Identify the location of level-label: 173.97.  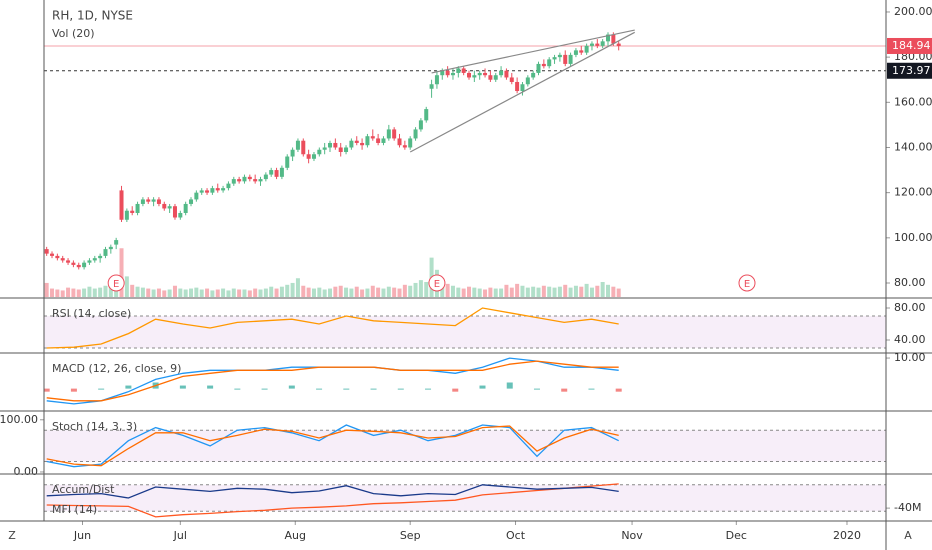
(911, 70).